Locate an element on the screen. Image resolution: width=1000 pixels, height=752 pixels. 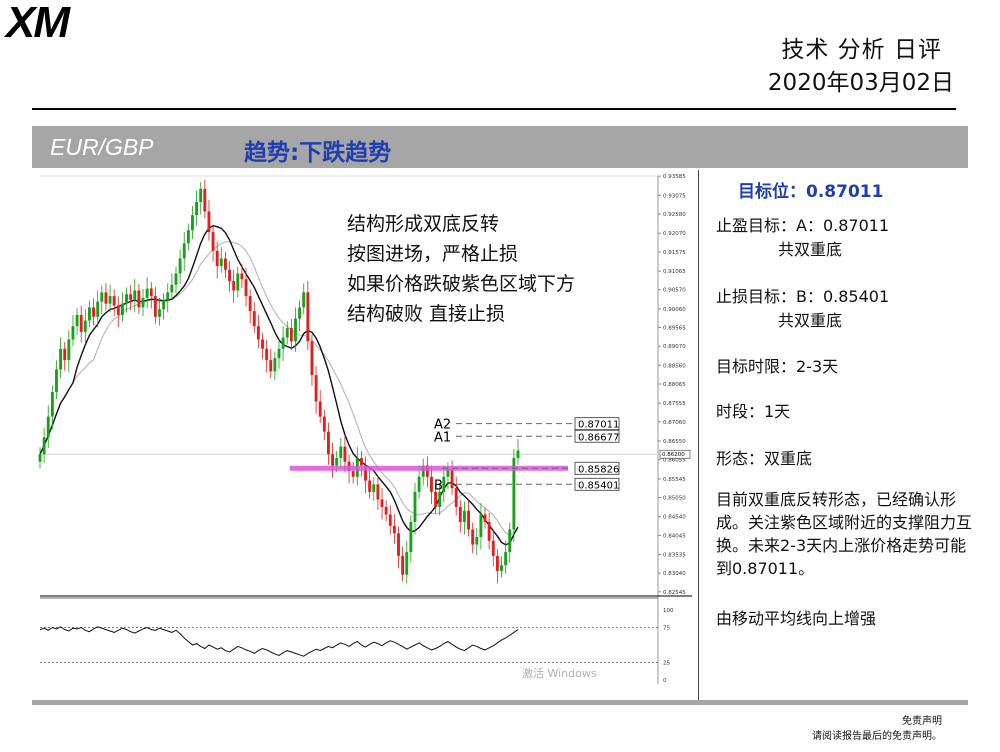
y-tick-label: 0.92070 is located at coordinates (674, 234).